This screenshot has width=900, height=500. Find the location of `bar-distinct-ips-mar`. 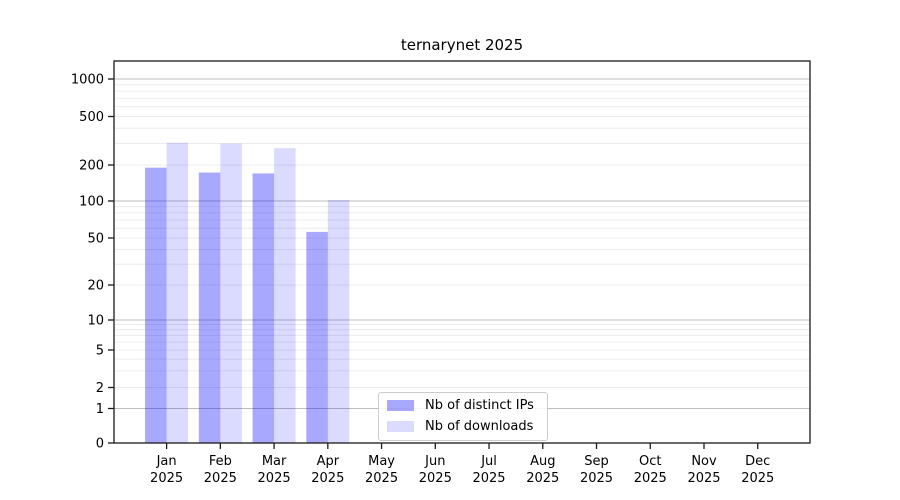

bar-distinct-ips-mar is located at coordinates (263, 308).